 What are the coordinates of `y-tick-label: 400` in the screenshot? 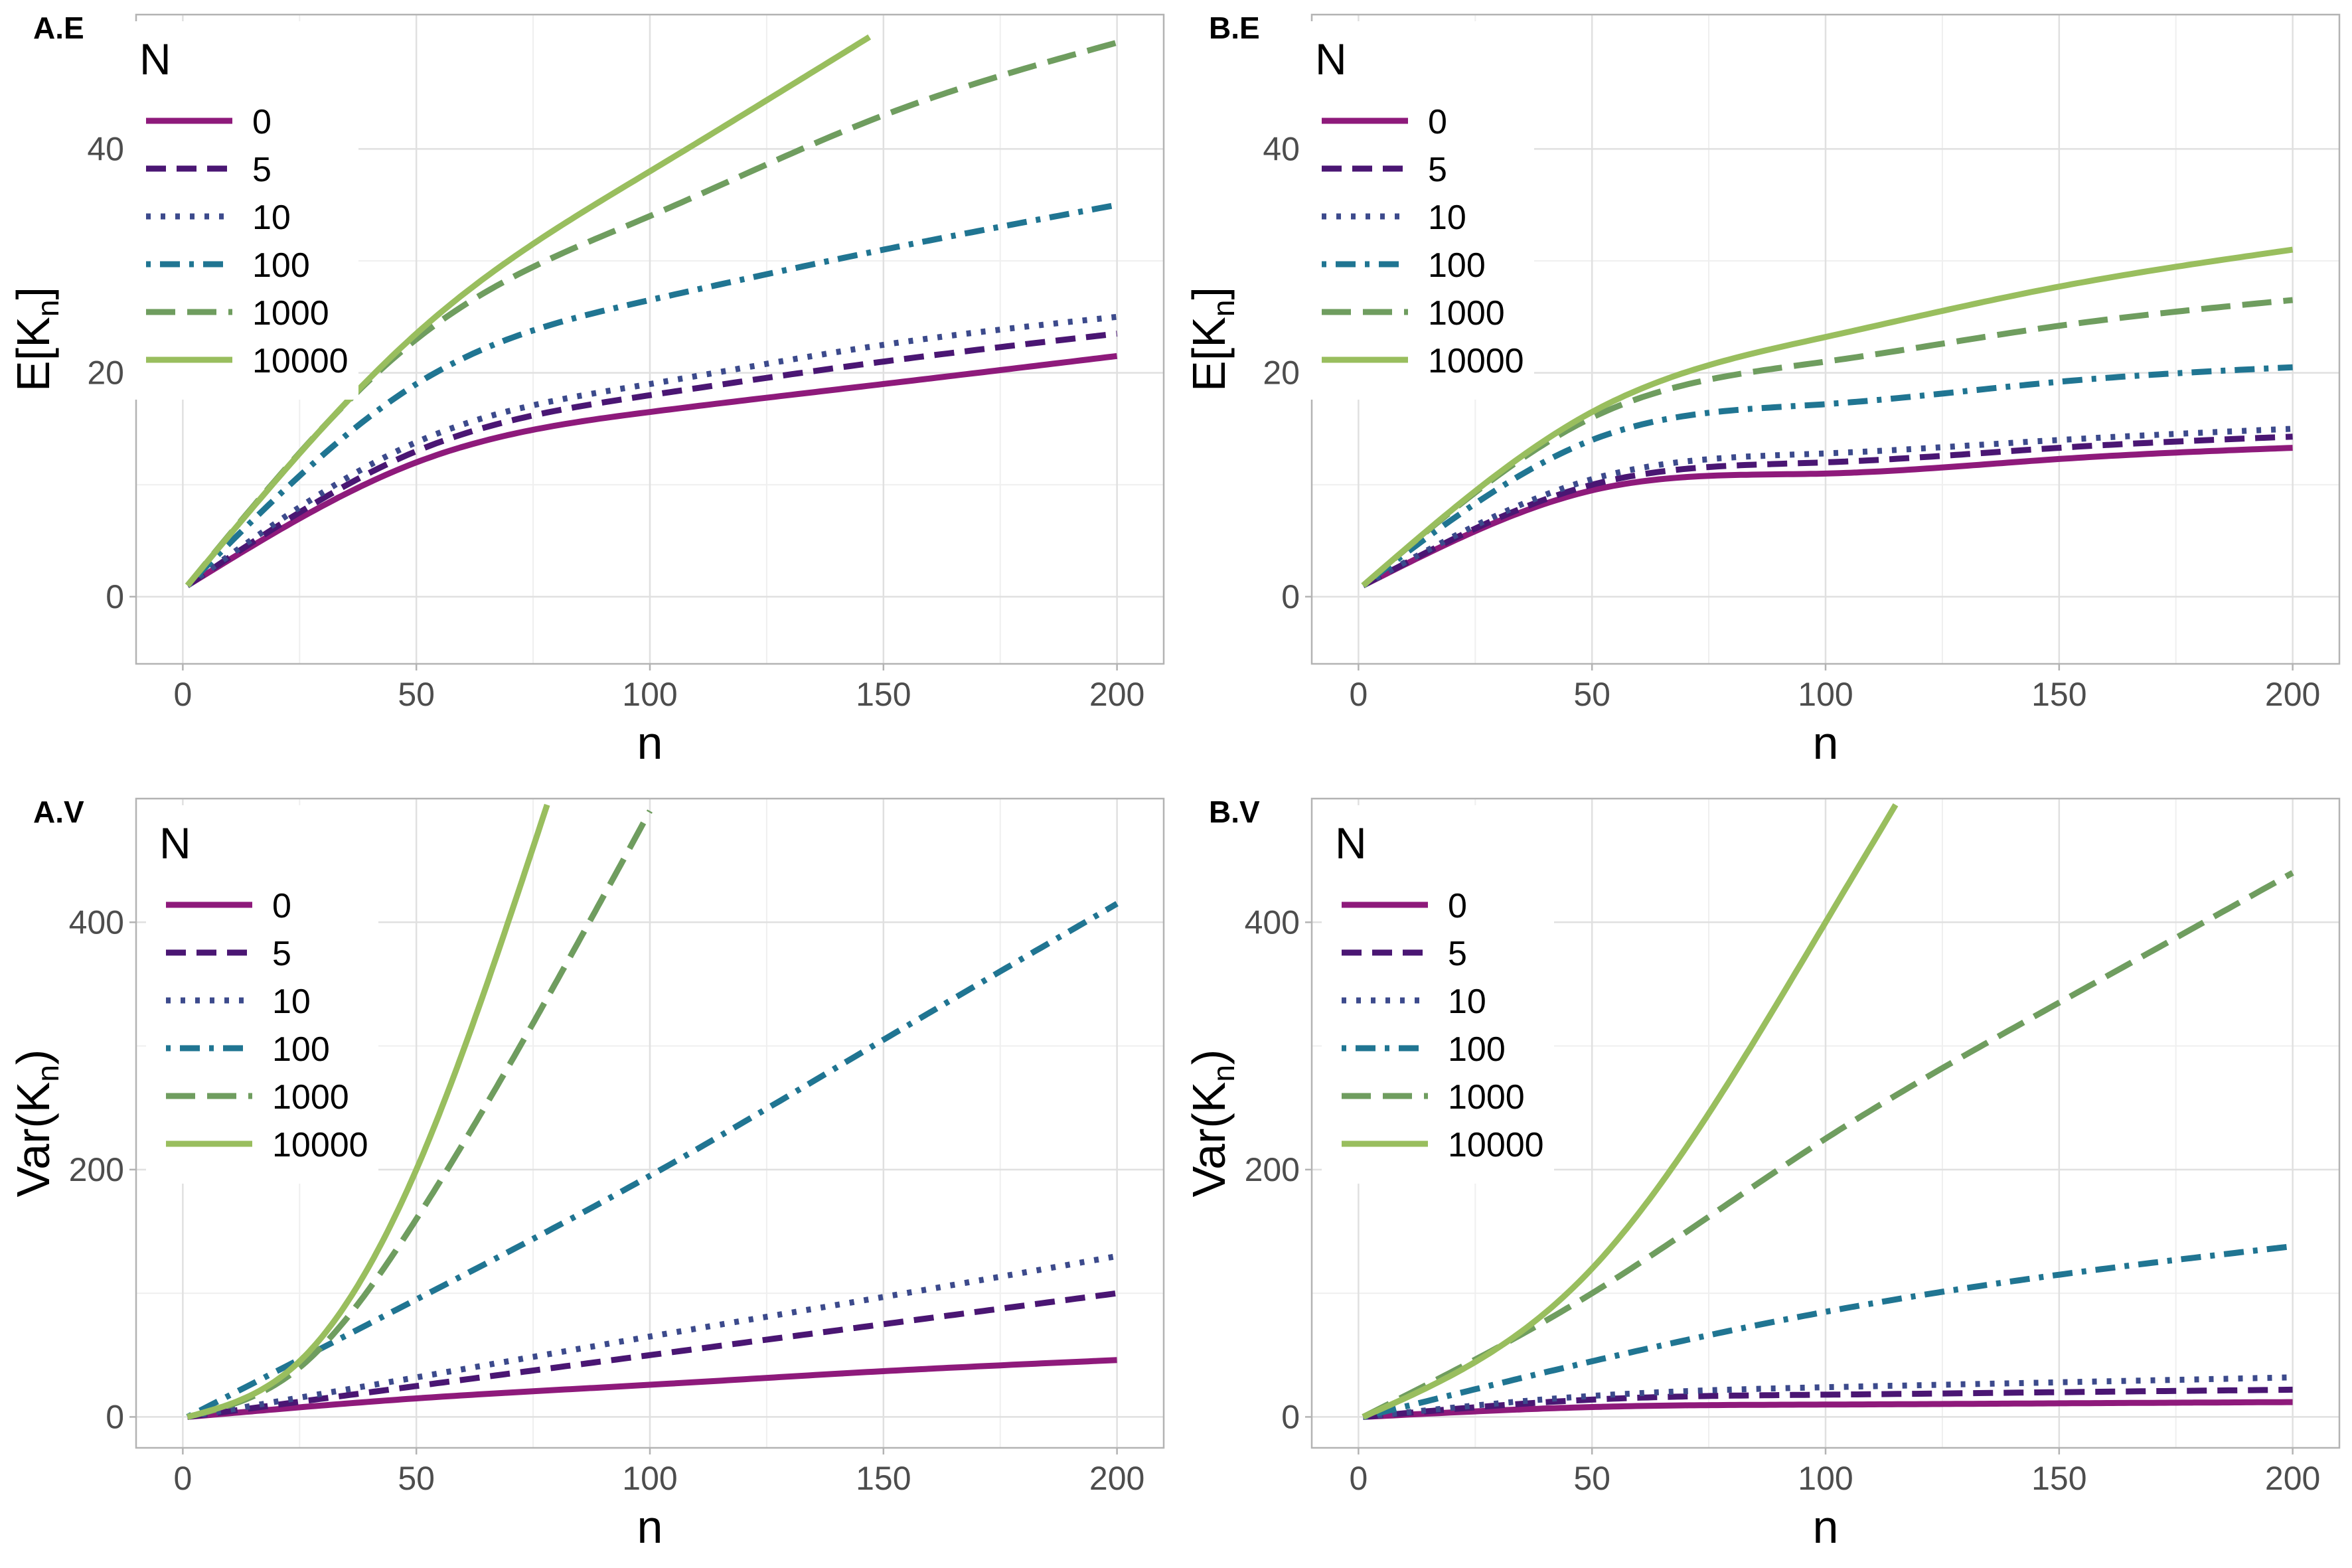 It's located at (97, 922).